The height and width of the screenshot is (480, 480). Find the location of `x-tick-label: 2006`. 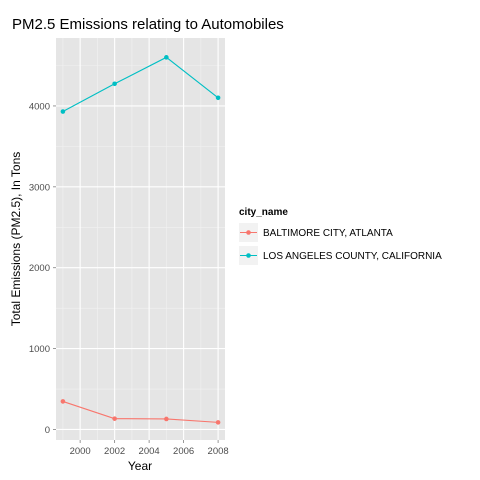

x-tick-label: 2006 is located at coordinates (183, 451).